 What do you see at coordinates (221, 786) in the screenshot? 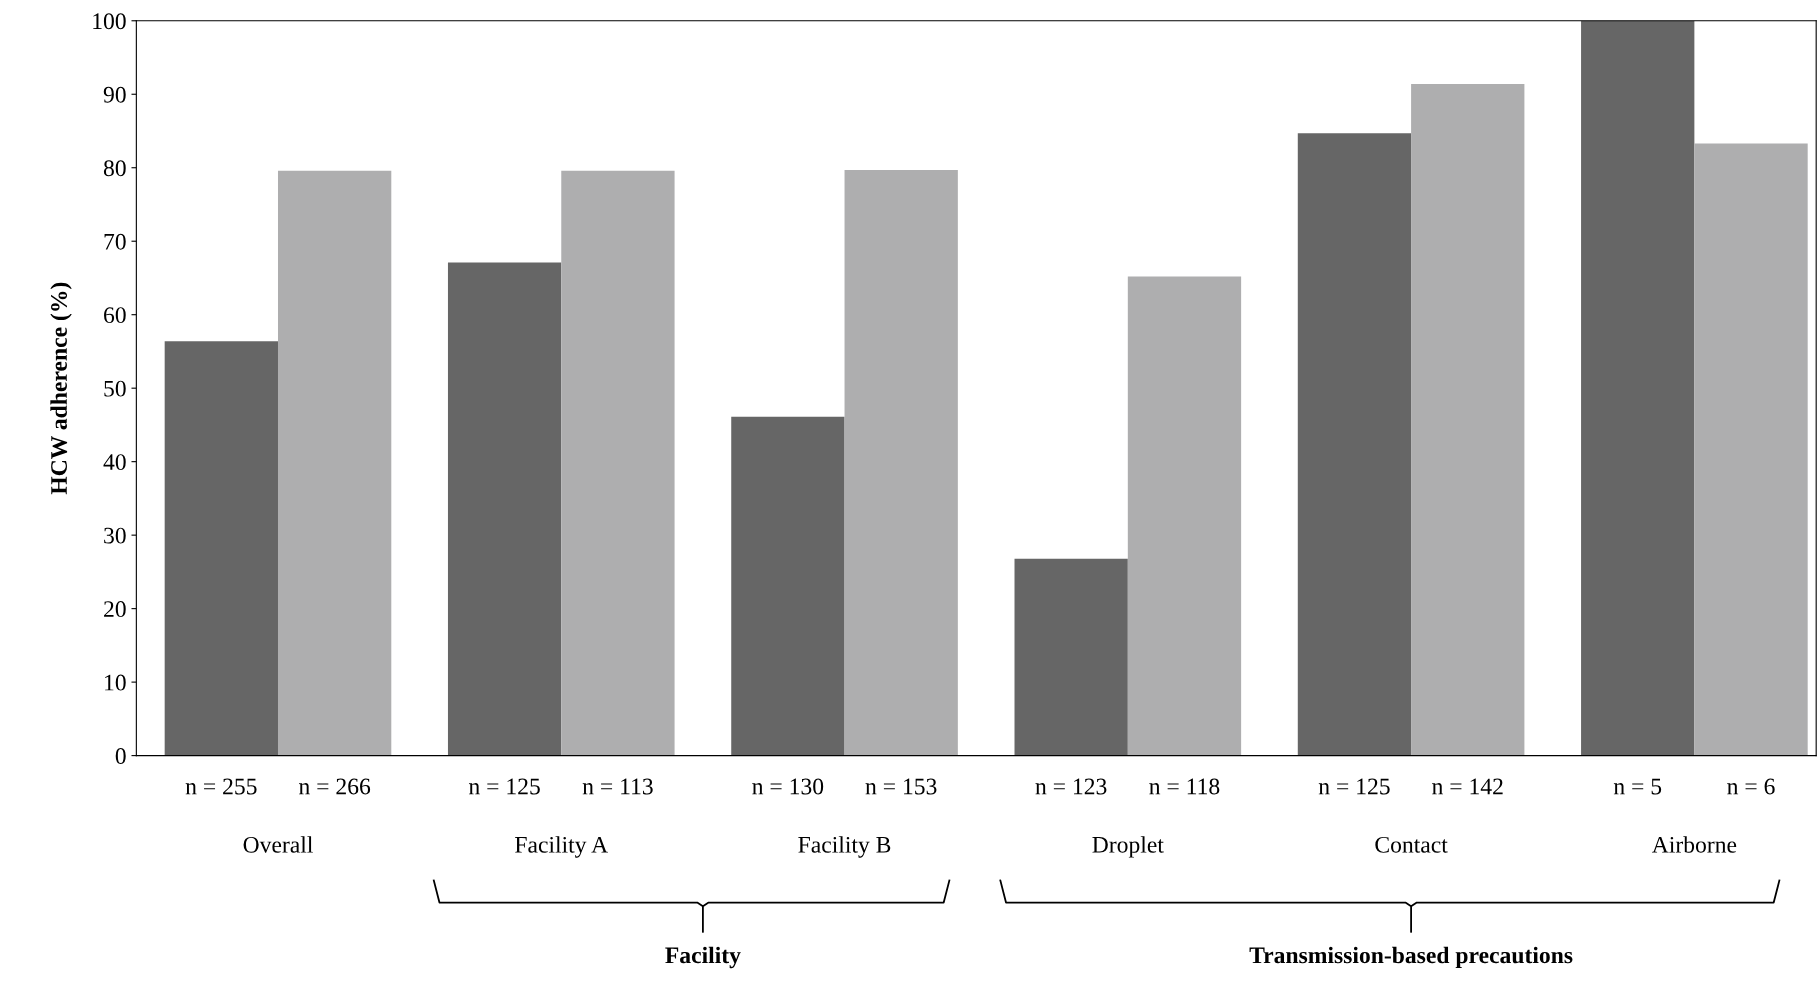
I see `text: n = 255` at bounding box center [221, 786].